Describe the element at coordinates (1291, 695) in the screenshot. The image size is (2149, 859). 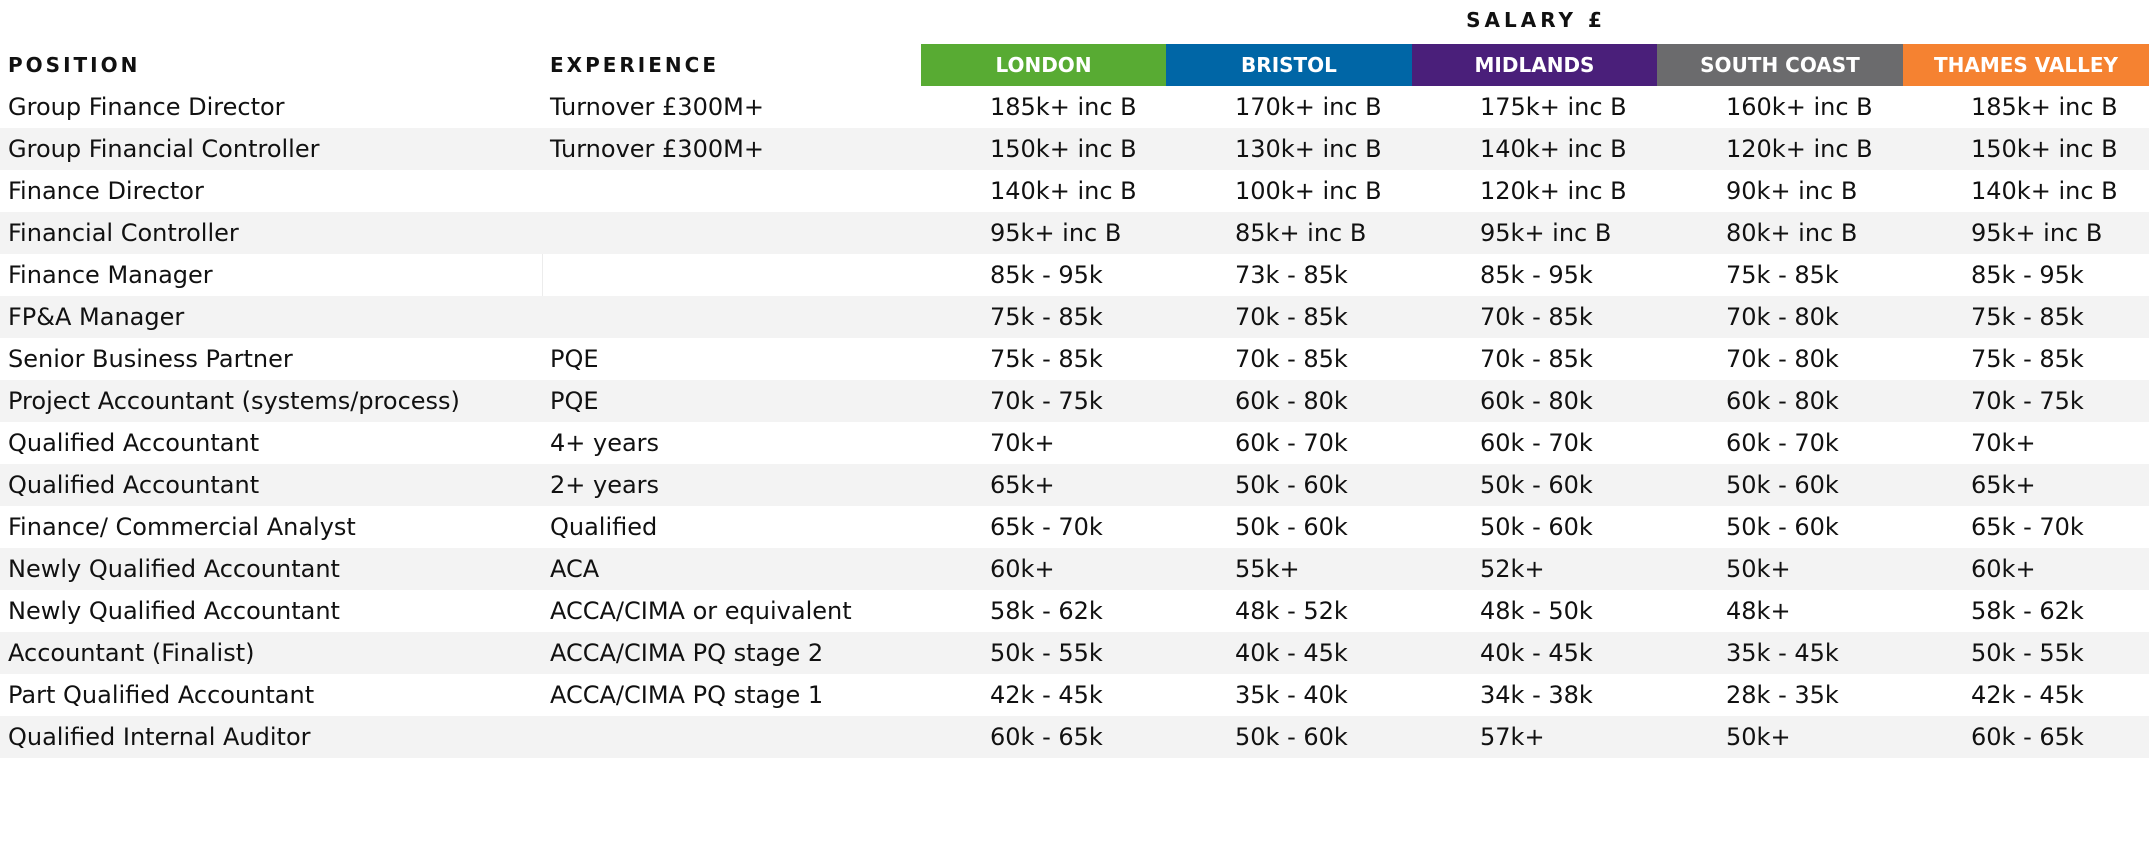
I see `salary-cell-bristol: 35k - 40k` at that location.